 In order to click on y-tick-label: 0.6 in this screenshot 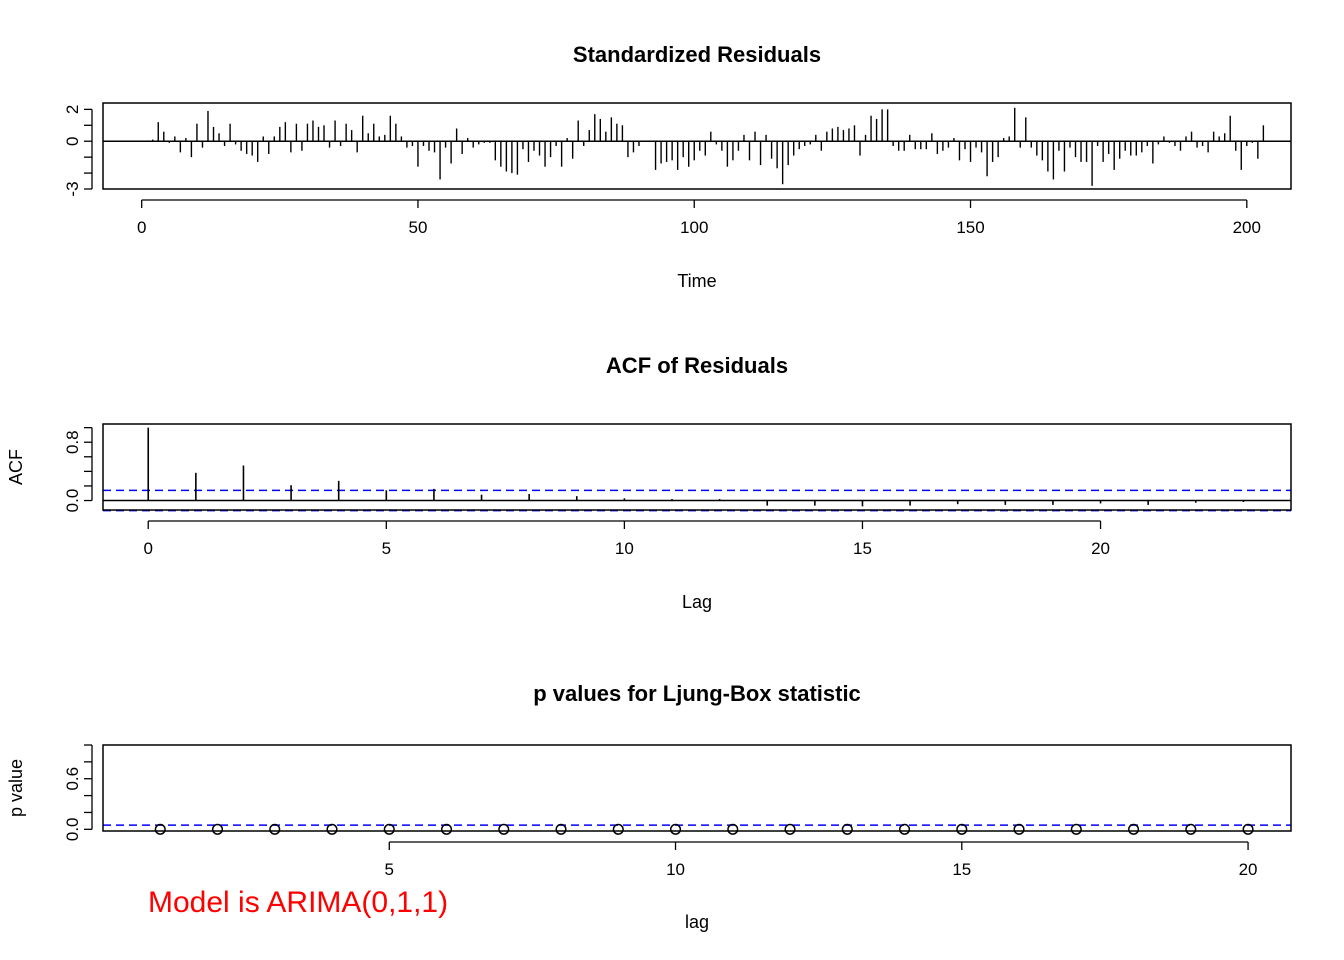, I will do `click(72, 779)`.